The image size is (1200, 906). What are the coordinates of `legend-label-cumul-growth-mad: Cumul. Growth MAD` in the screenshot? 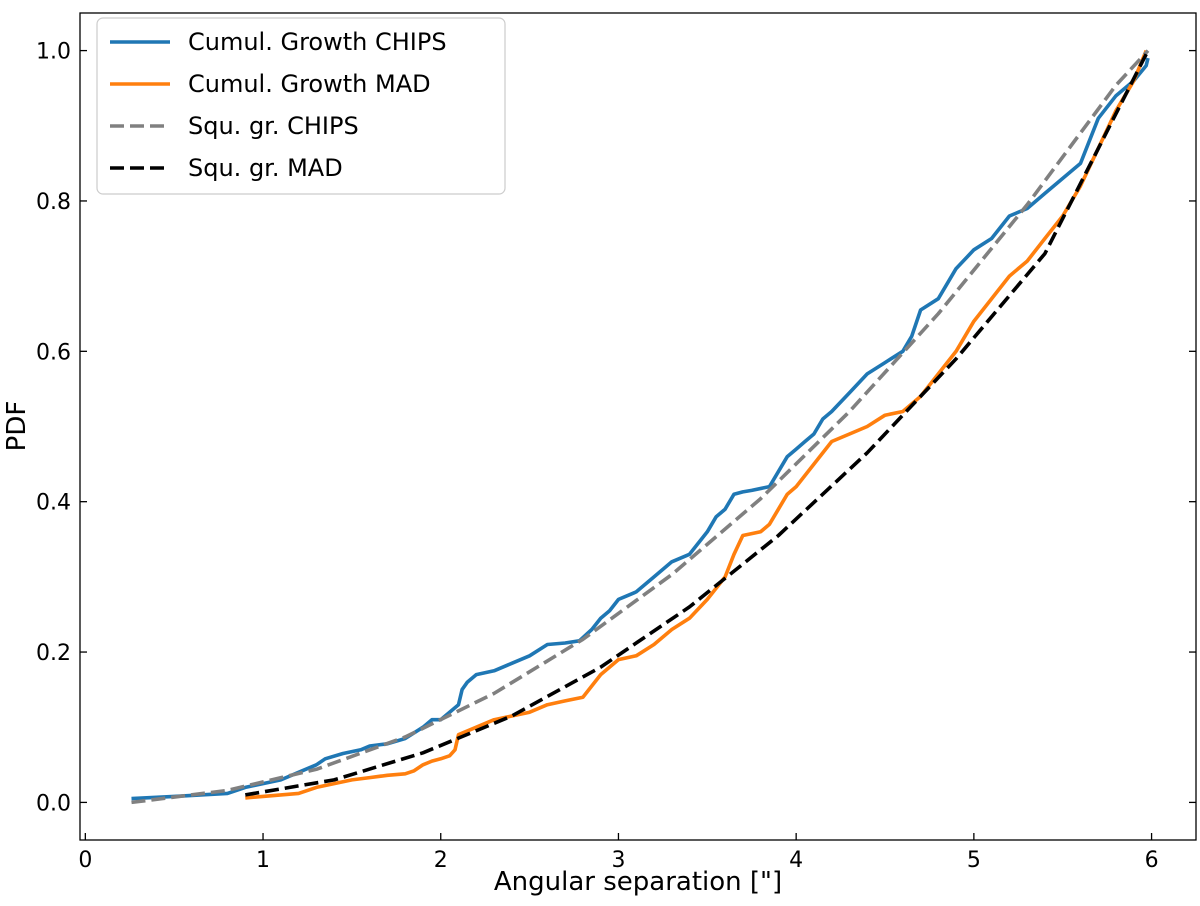 It's located at (309, 84).